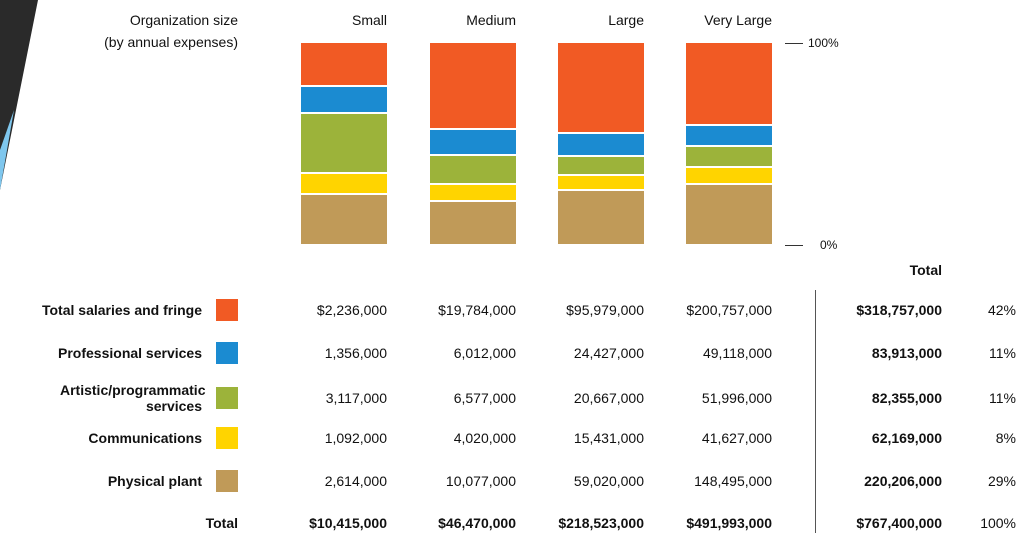 This screenshot has height=533, width=1032. Describe the element at coordinates (823, 43) in the screenshot. I see `tick-label: 100%` at that location.